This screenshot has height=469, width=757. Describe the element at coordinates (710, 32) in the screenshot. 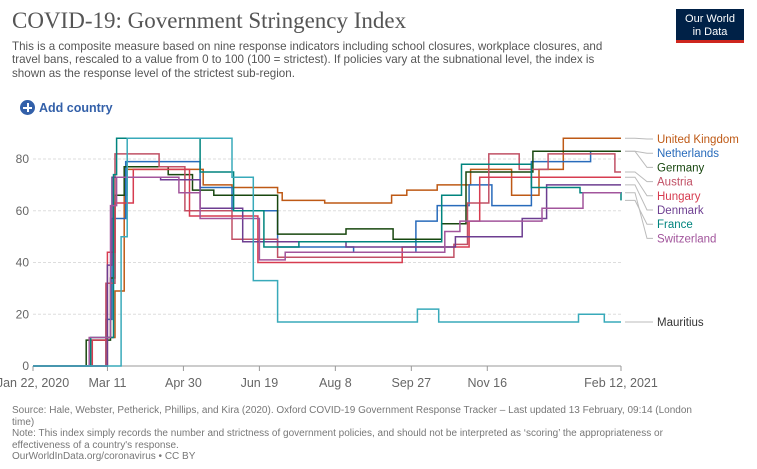

I see `logo-line-2: in Data` at that location.